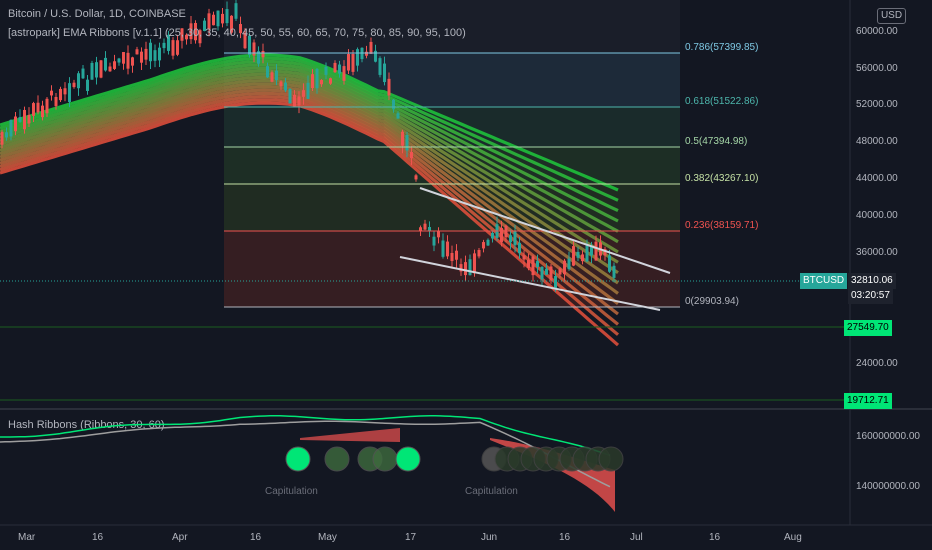  I want to click on fib-level-label: 0.618(51522.86), so click(721, 101).